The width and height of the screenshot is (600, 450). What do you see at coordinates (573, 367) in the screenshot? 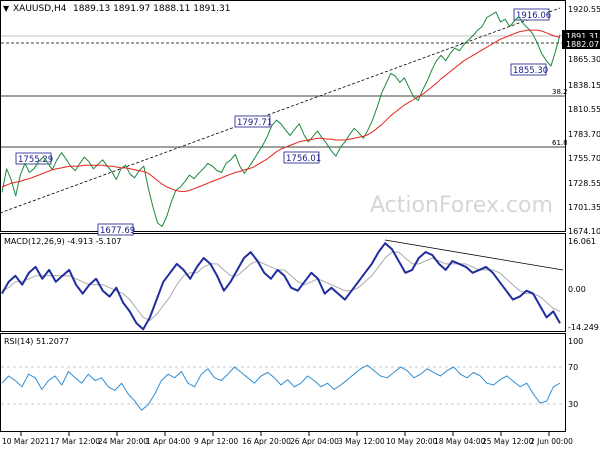
I see `rsi-tick: 70` at bounding box center [573, 367].